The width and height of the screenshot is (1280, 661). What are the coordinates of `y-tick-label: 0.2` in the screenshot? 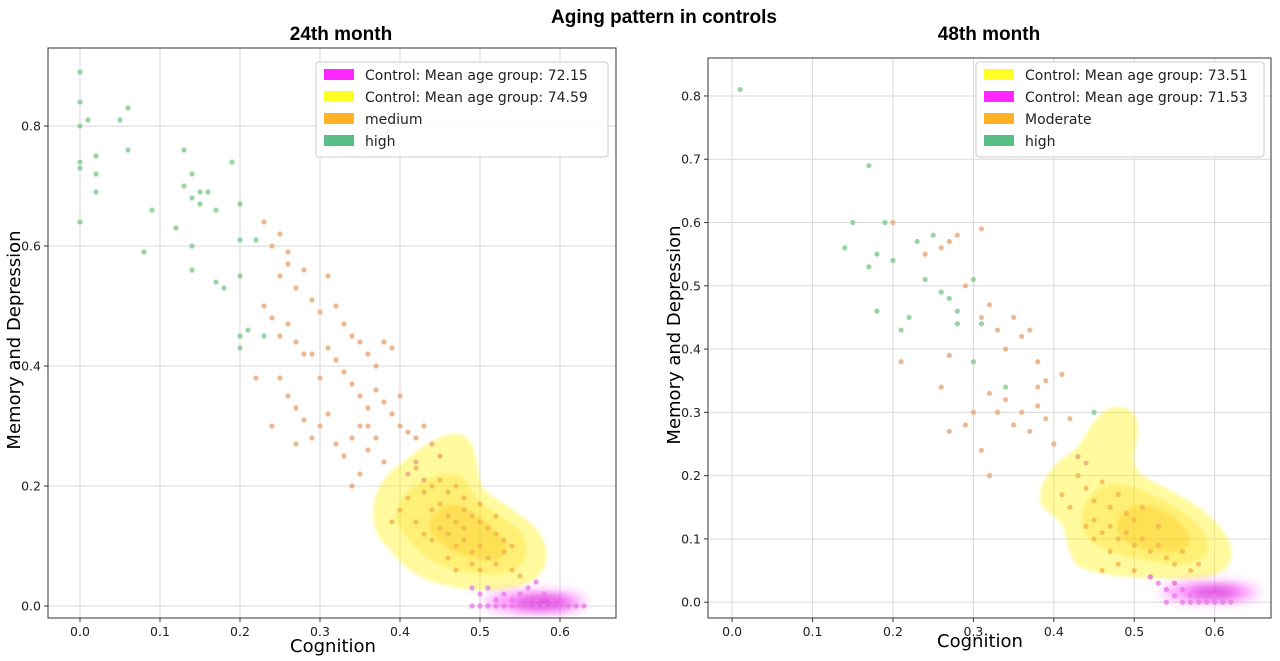 It's located at (691, 475).